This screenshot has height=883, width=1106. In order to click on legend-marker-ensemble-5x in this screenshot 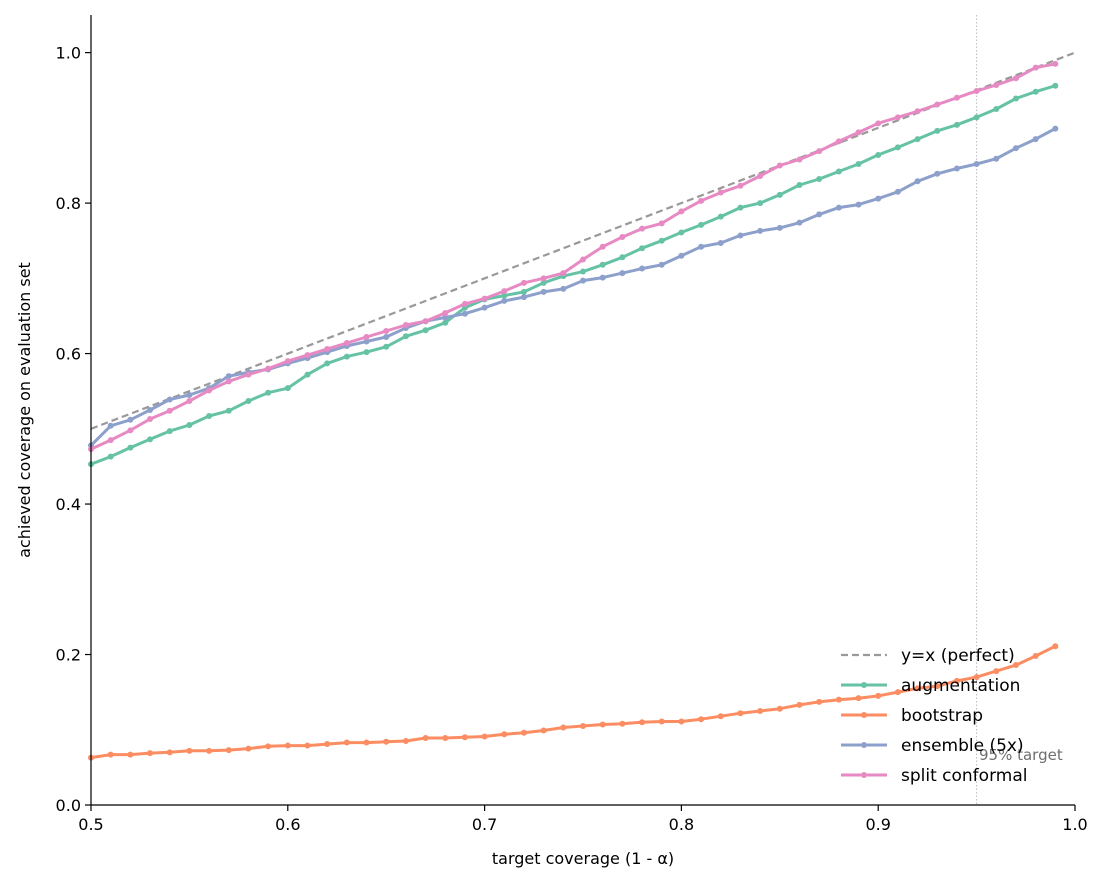, I will do `click(864, 745)`.